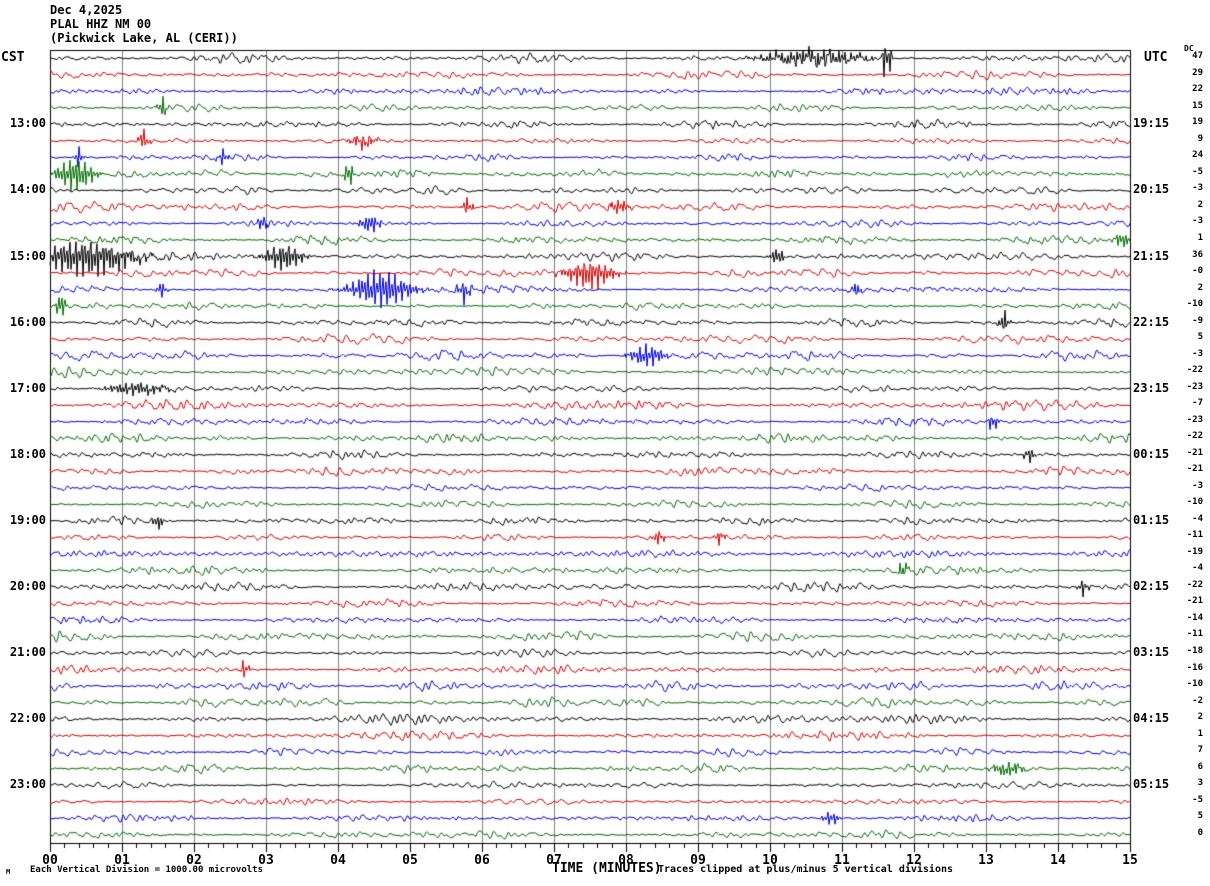 The height and width of the screenshot is (886, 1210). What do you see at coordinates (698, 860) in the screenshot?
I see `minute-tick-label: 09` at bounding box center [698, 860].